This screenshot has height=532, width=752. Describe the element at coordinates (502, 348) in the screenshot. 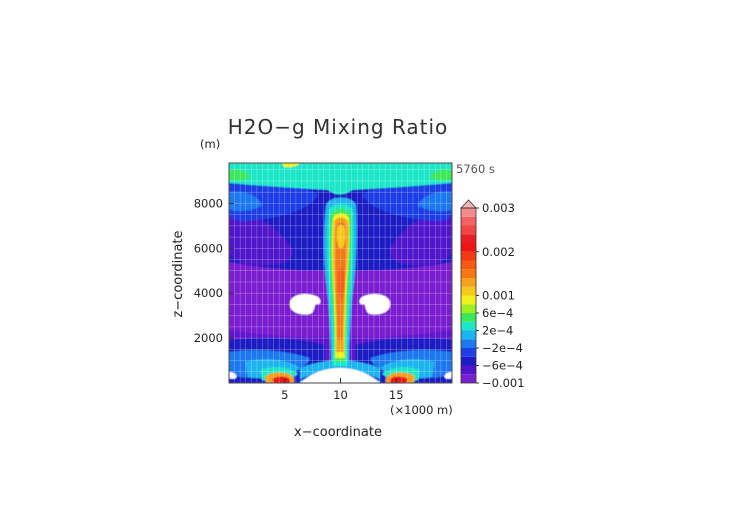

I see `colorbar-tick-label: −2e−4` at that location.